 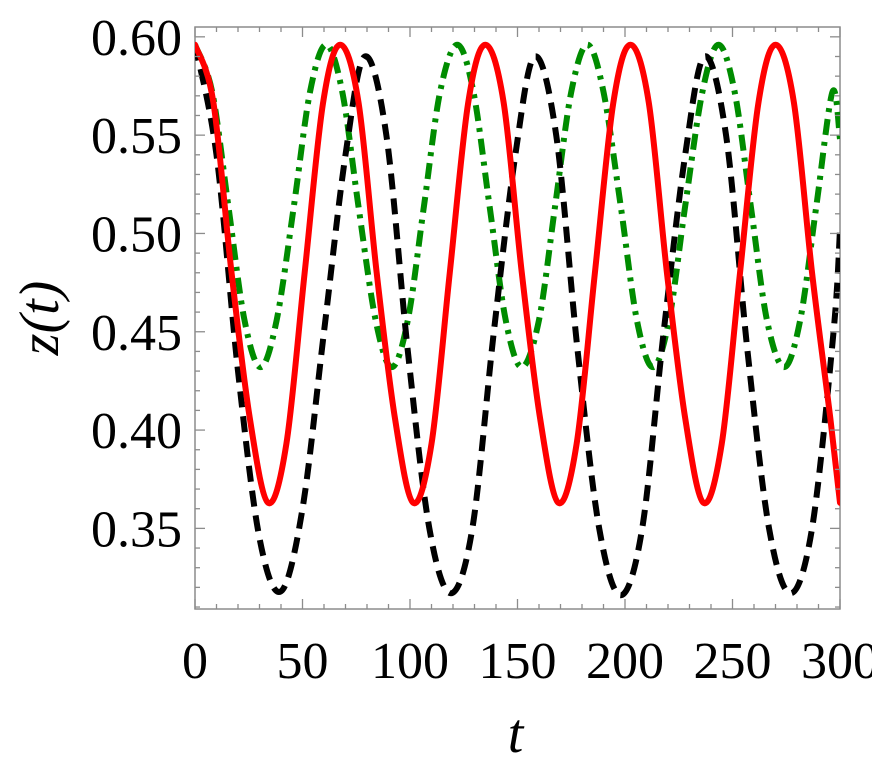 I want to click on x-tick-label: 0, so click(x=195, y=661).